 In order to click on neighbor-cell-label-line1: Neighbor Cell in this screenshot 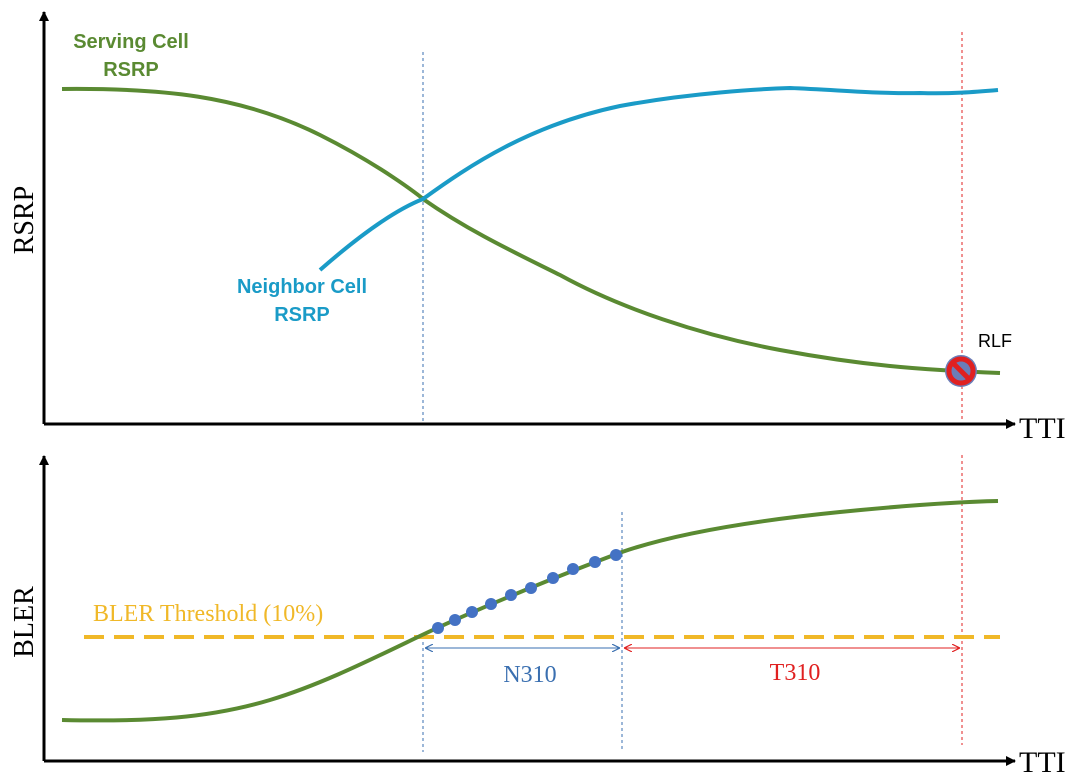, I will do `click(302, 287)`.